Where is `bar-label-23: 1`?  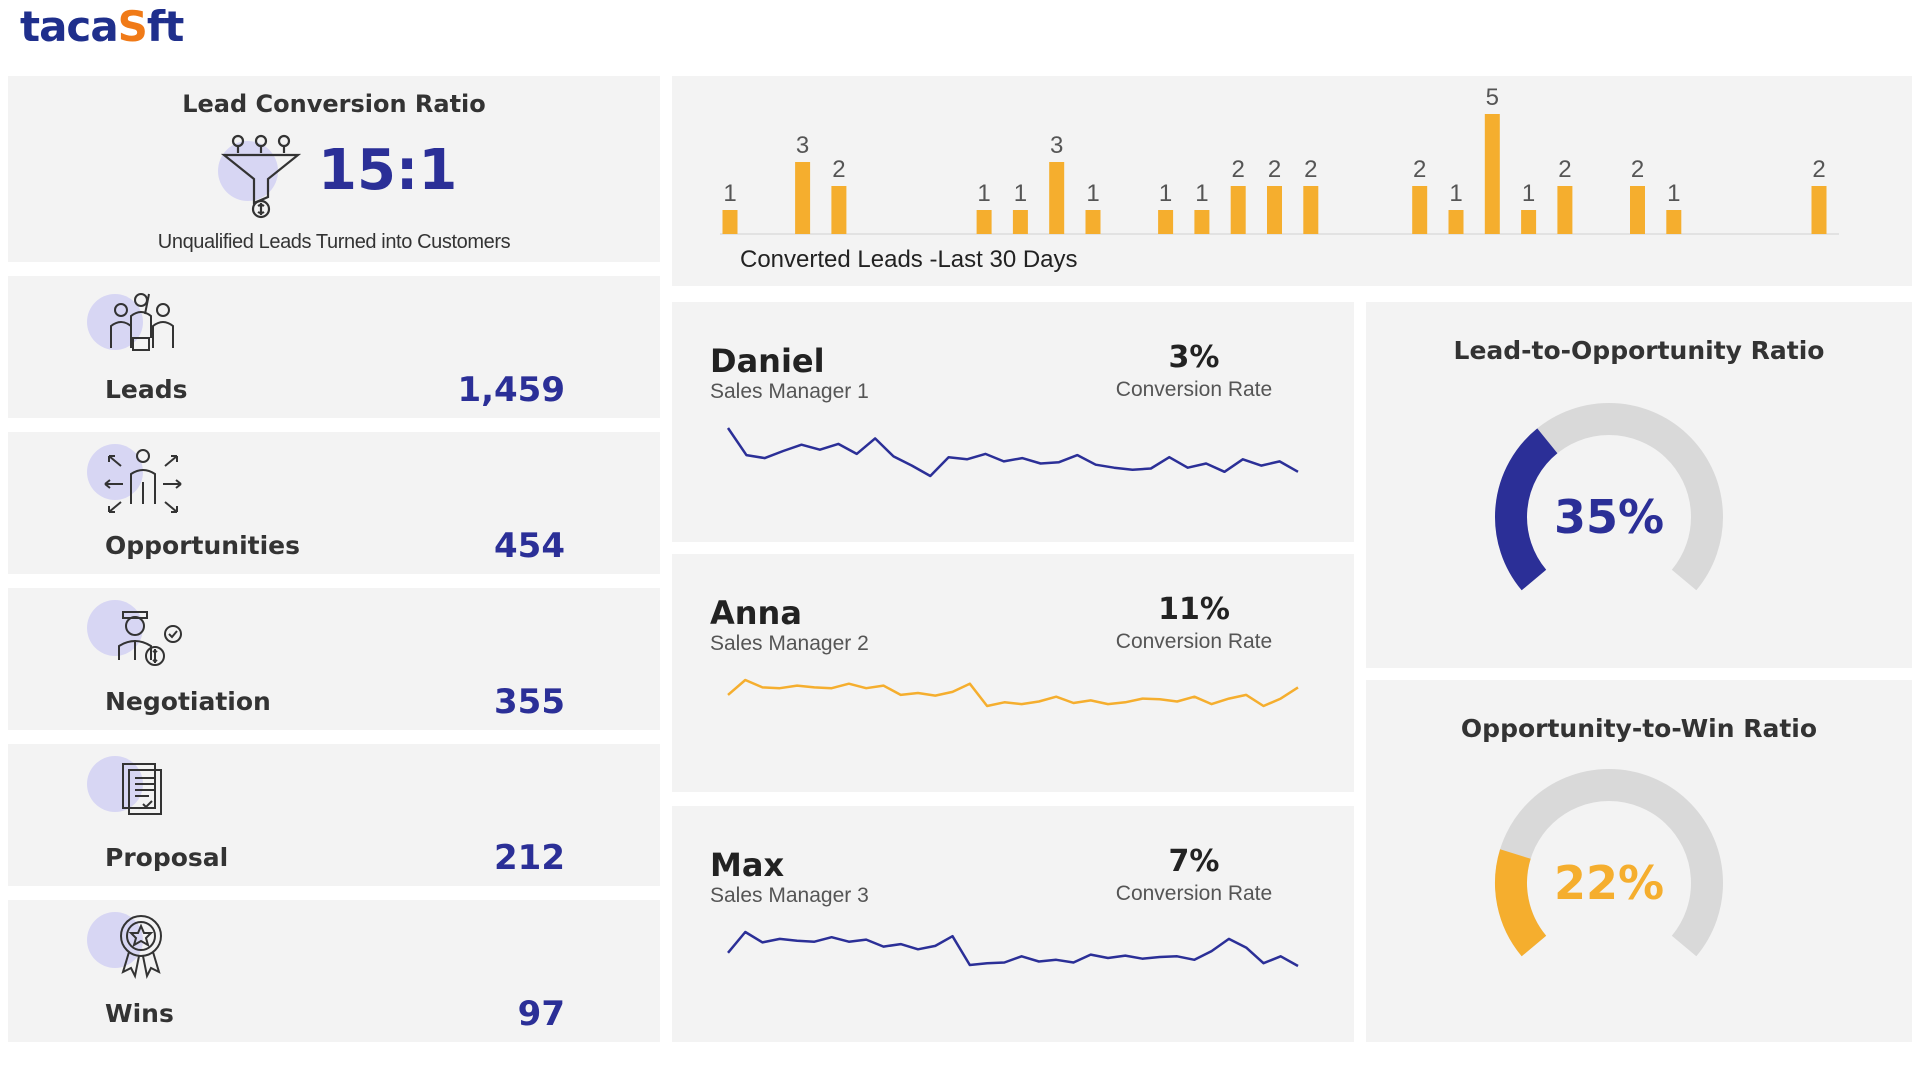 bar-label-23: 1 is located at coordinates (1528, 193).